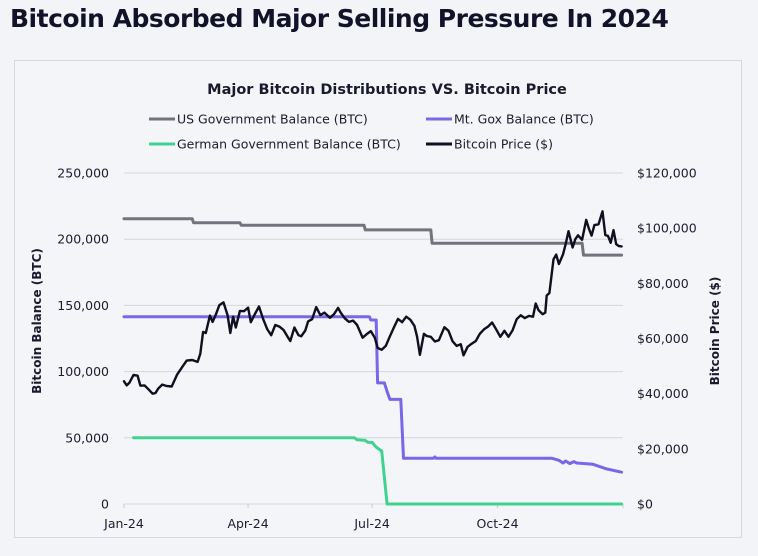  I want to click on x-tick-label: Apr-24, so click(247, 523).